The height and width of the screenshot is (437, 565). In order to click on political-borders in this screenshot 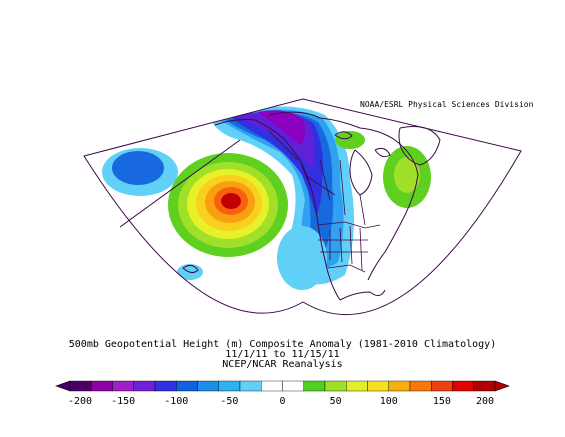, I will do `click(324, 201)`.